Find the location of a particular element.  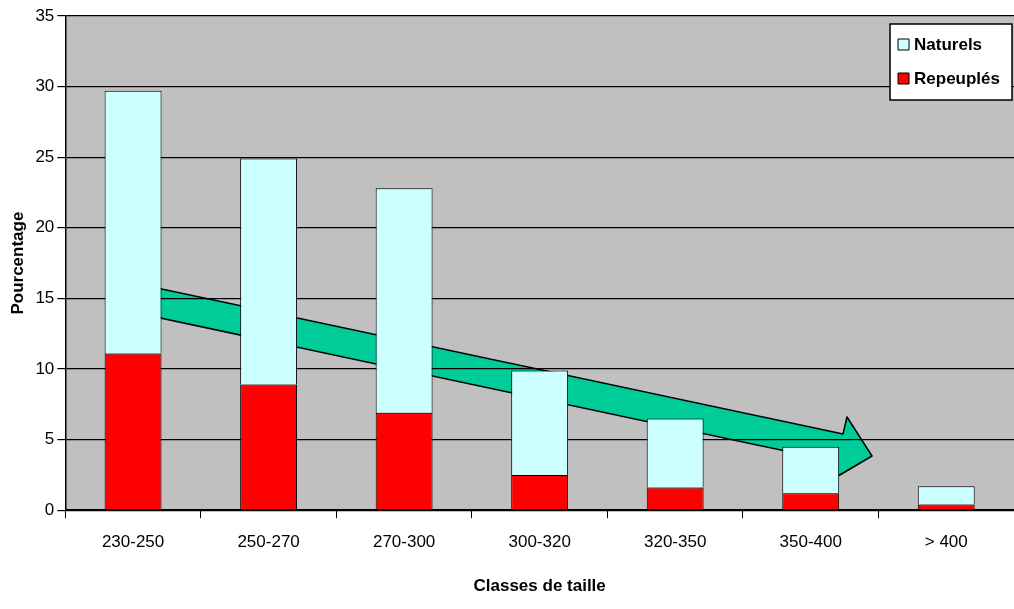

y-tick-label: 5 is located at coordinates (49, 439).